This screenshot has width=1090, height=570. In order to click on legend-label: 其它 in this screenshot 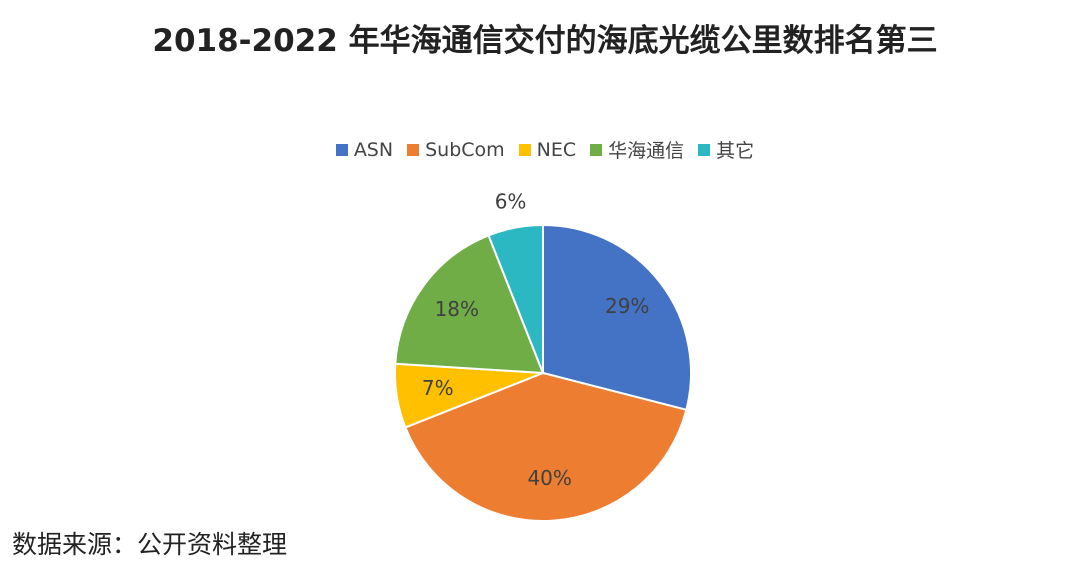, I will do `click(735, 151)`.